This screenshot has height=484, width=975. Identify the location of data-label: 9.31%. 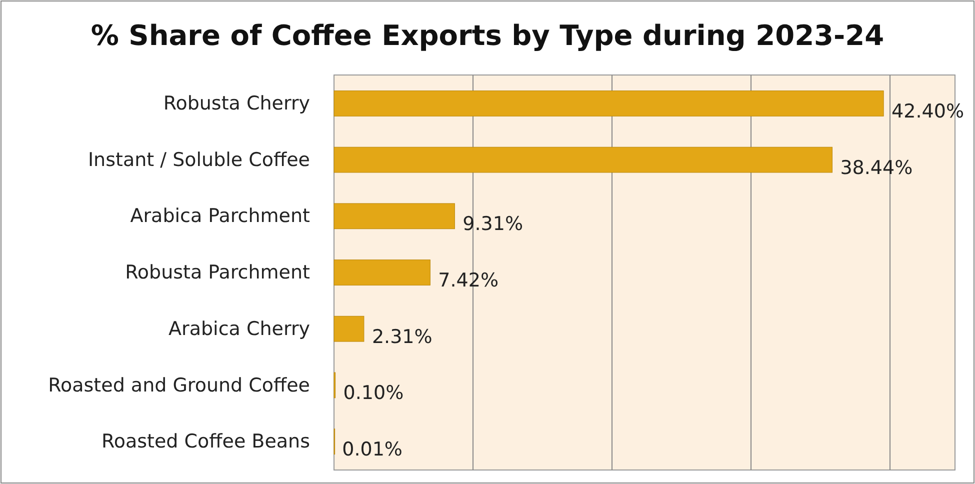
(493, 224).